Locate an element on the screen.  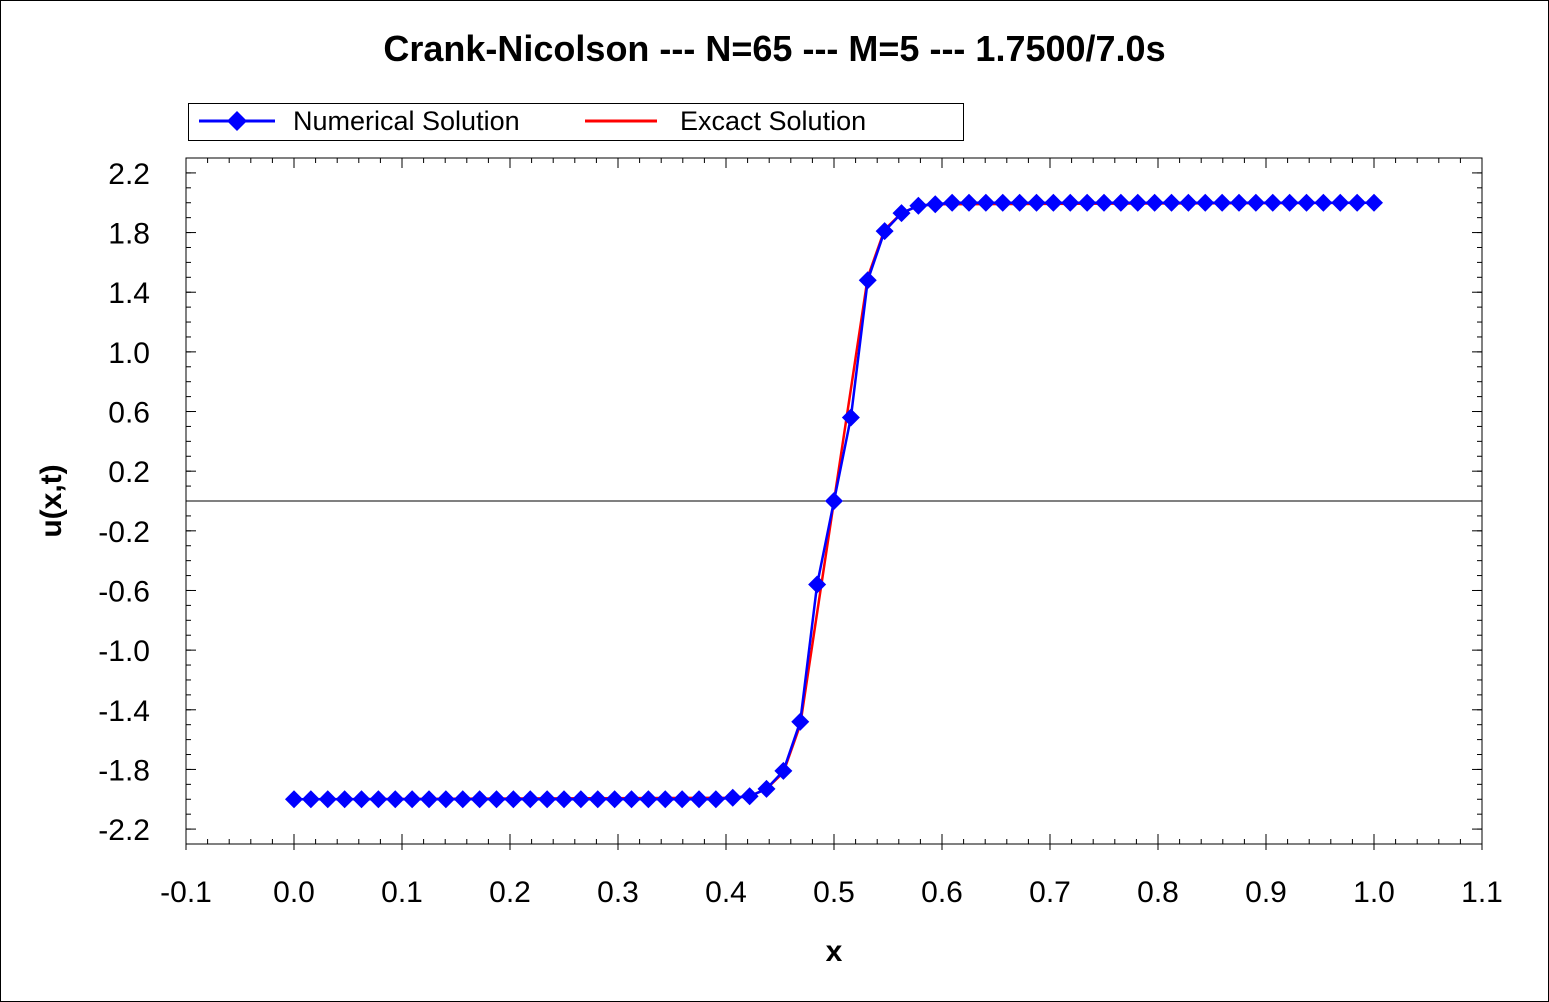
y-tick-label: 1.4 is located at coordinates (129, 293).